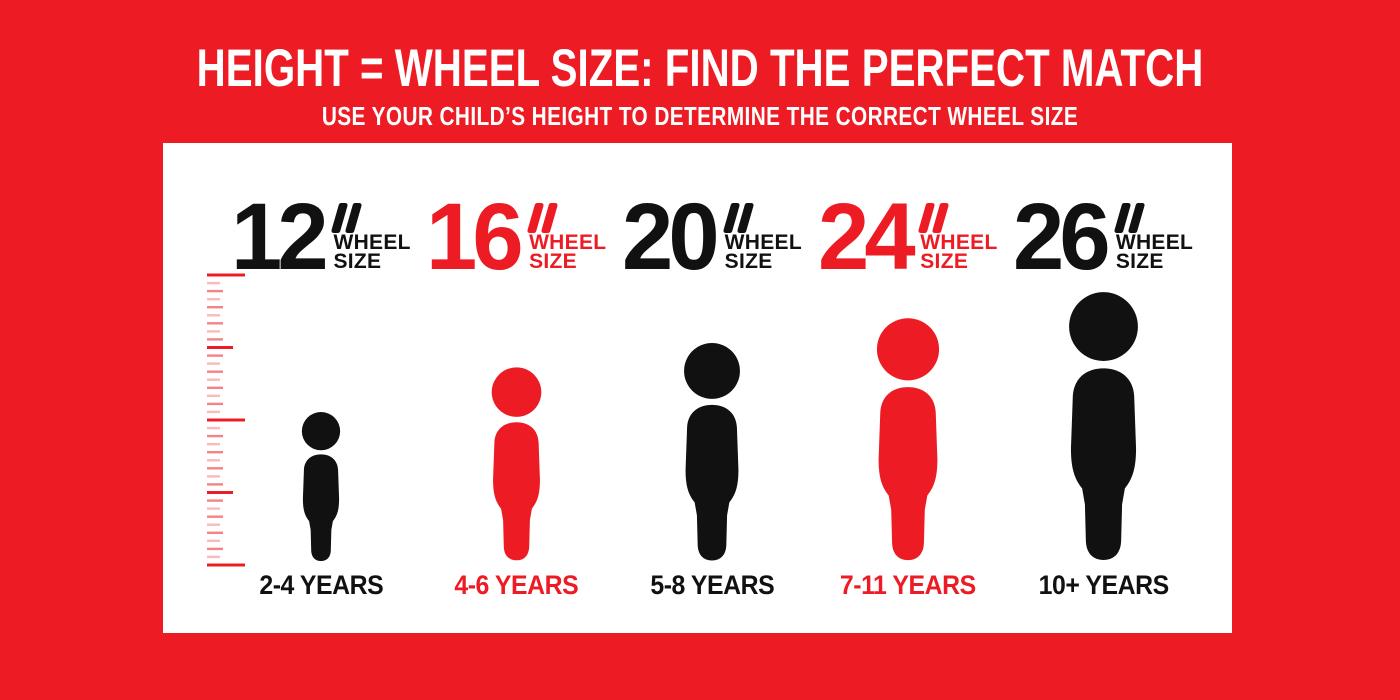 Image resolution: width=1400 pixels, height=700 pixels. I want to click on wheel-size-heading: 24 WHEEL SIZE, so click(907, 237).